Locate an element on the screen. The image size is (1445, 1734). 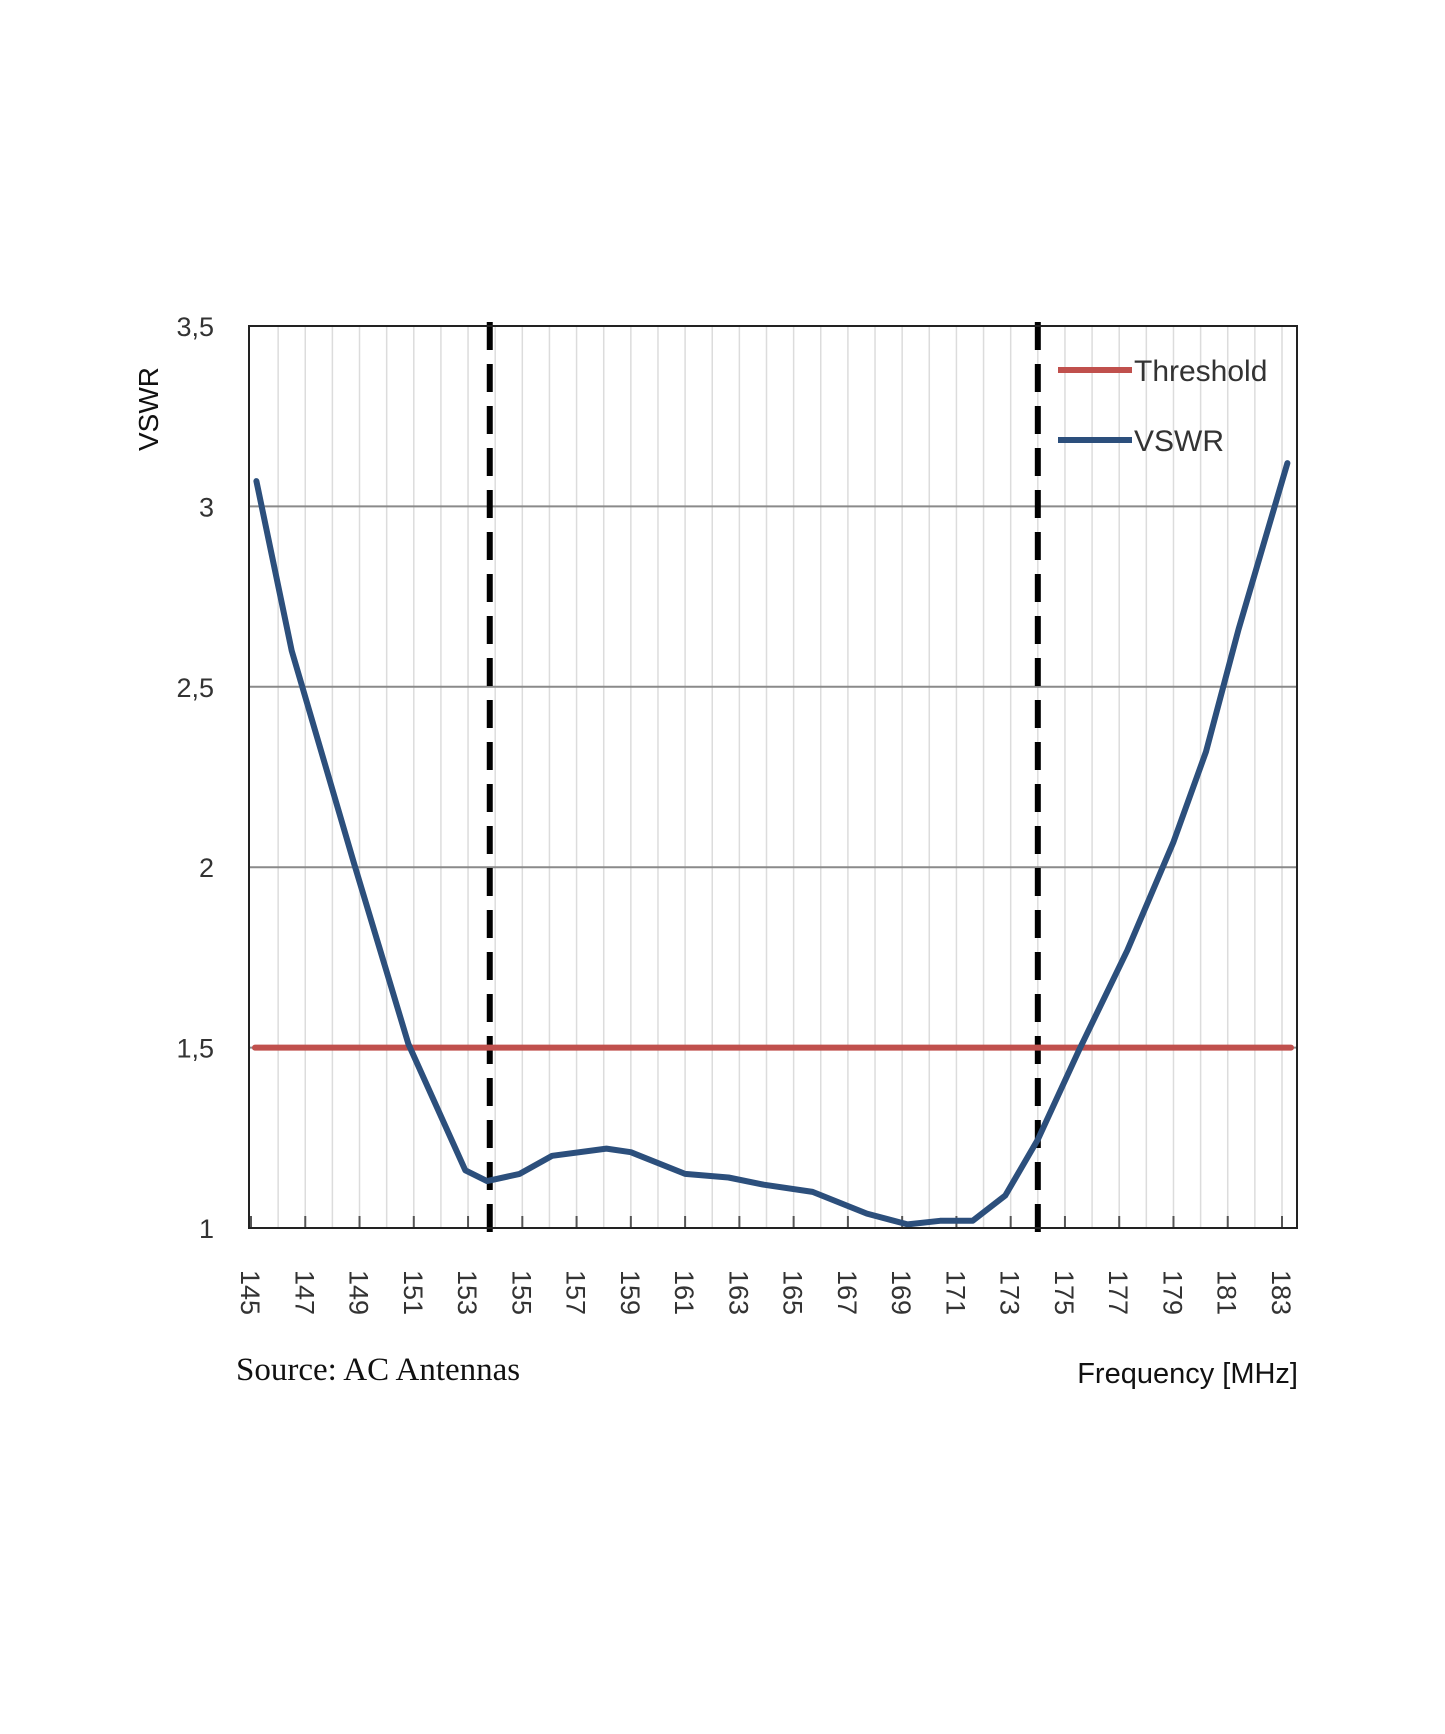
x-tick-label: 151 is located at coordinates (413, 1292).